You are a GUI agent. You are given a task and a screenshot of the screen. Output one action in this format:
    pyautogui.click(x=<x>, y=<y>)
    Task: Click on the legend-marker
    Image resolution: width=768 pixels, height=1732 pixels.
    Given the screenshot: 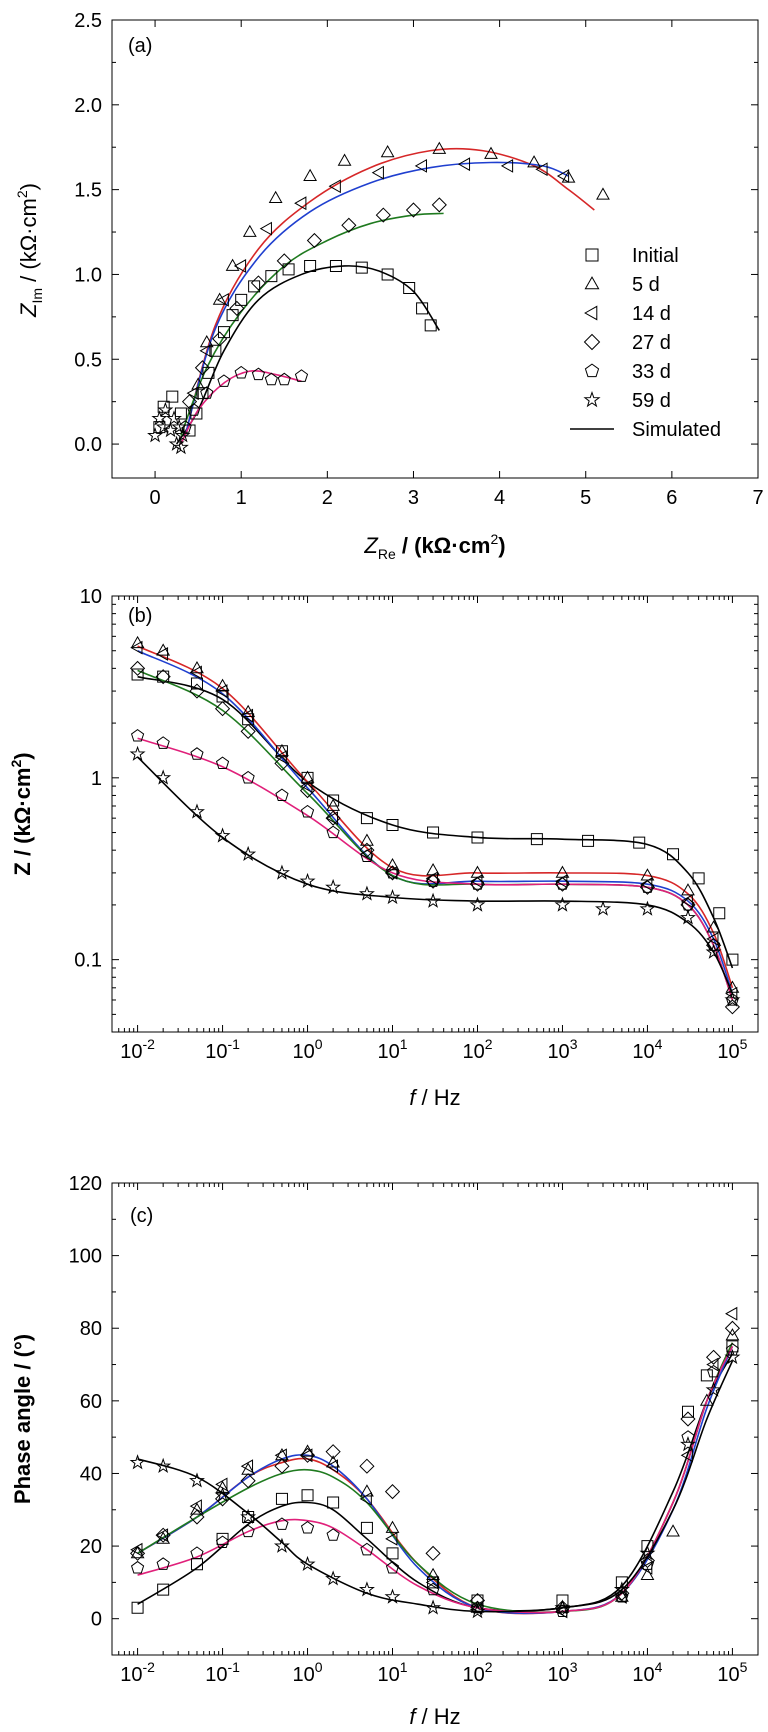 What is the action you would take?
    pyautogui.click(x=592, y=342)
    